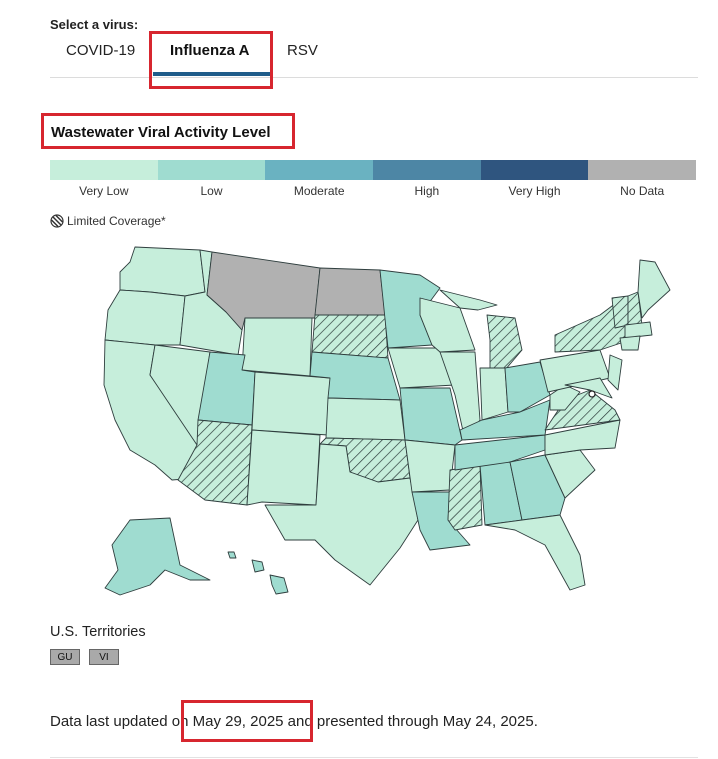  I want to click on state-mississippi, so click(465, 497).